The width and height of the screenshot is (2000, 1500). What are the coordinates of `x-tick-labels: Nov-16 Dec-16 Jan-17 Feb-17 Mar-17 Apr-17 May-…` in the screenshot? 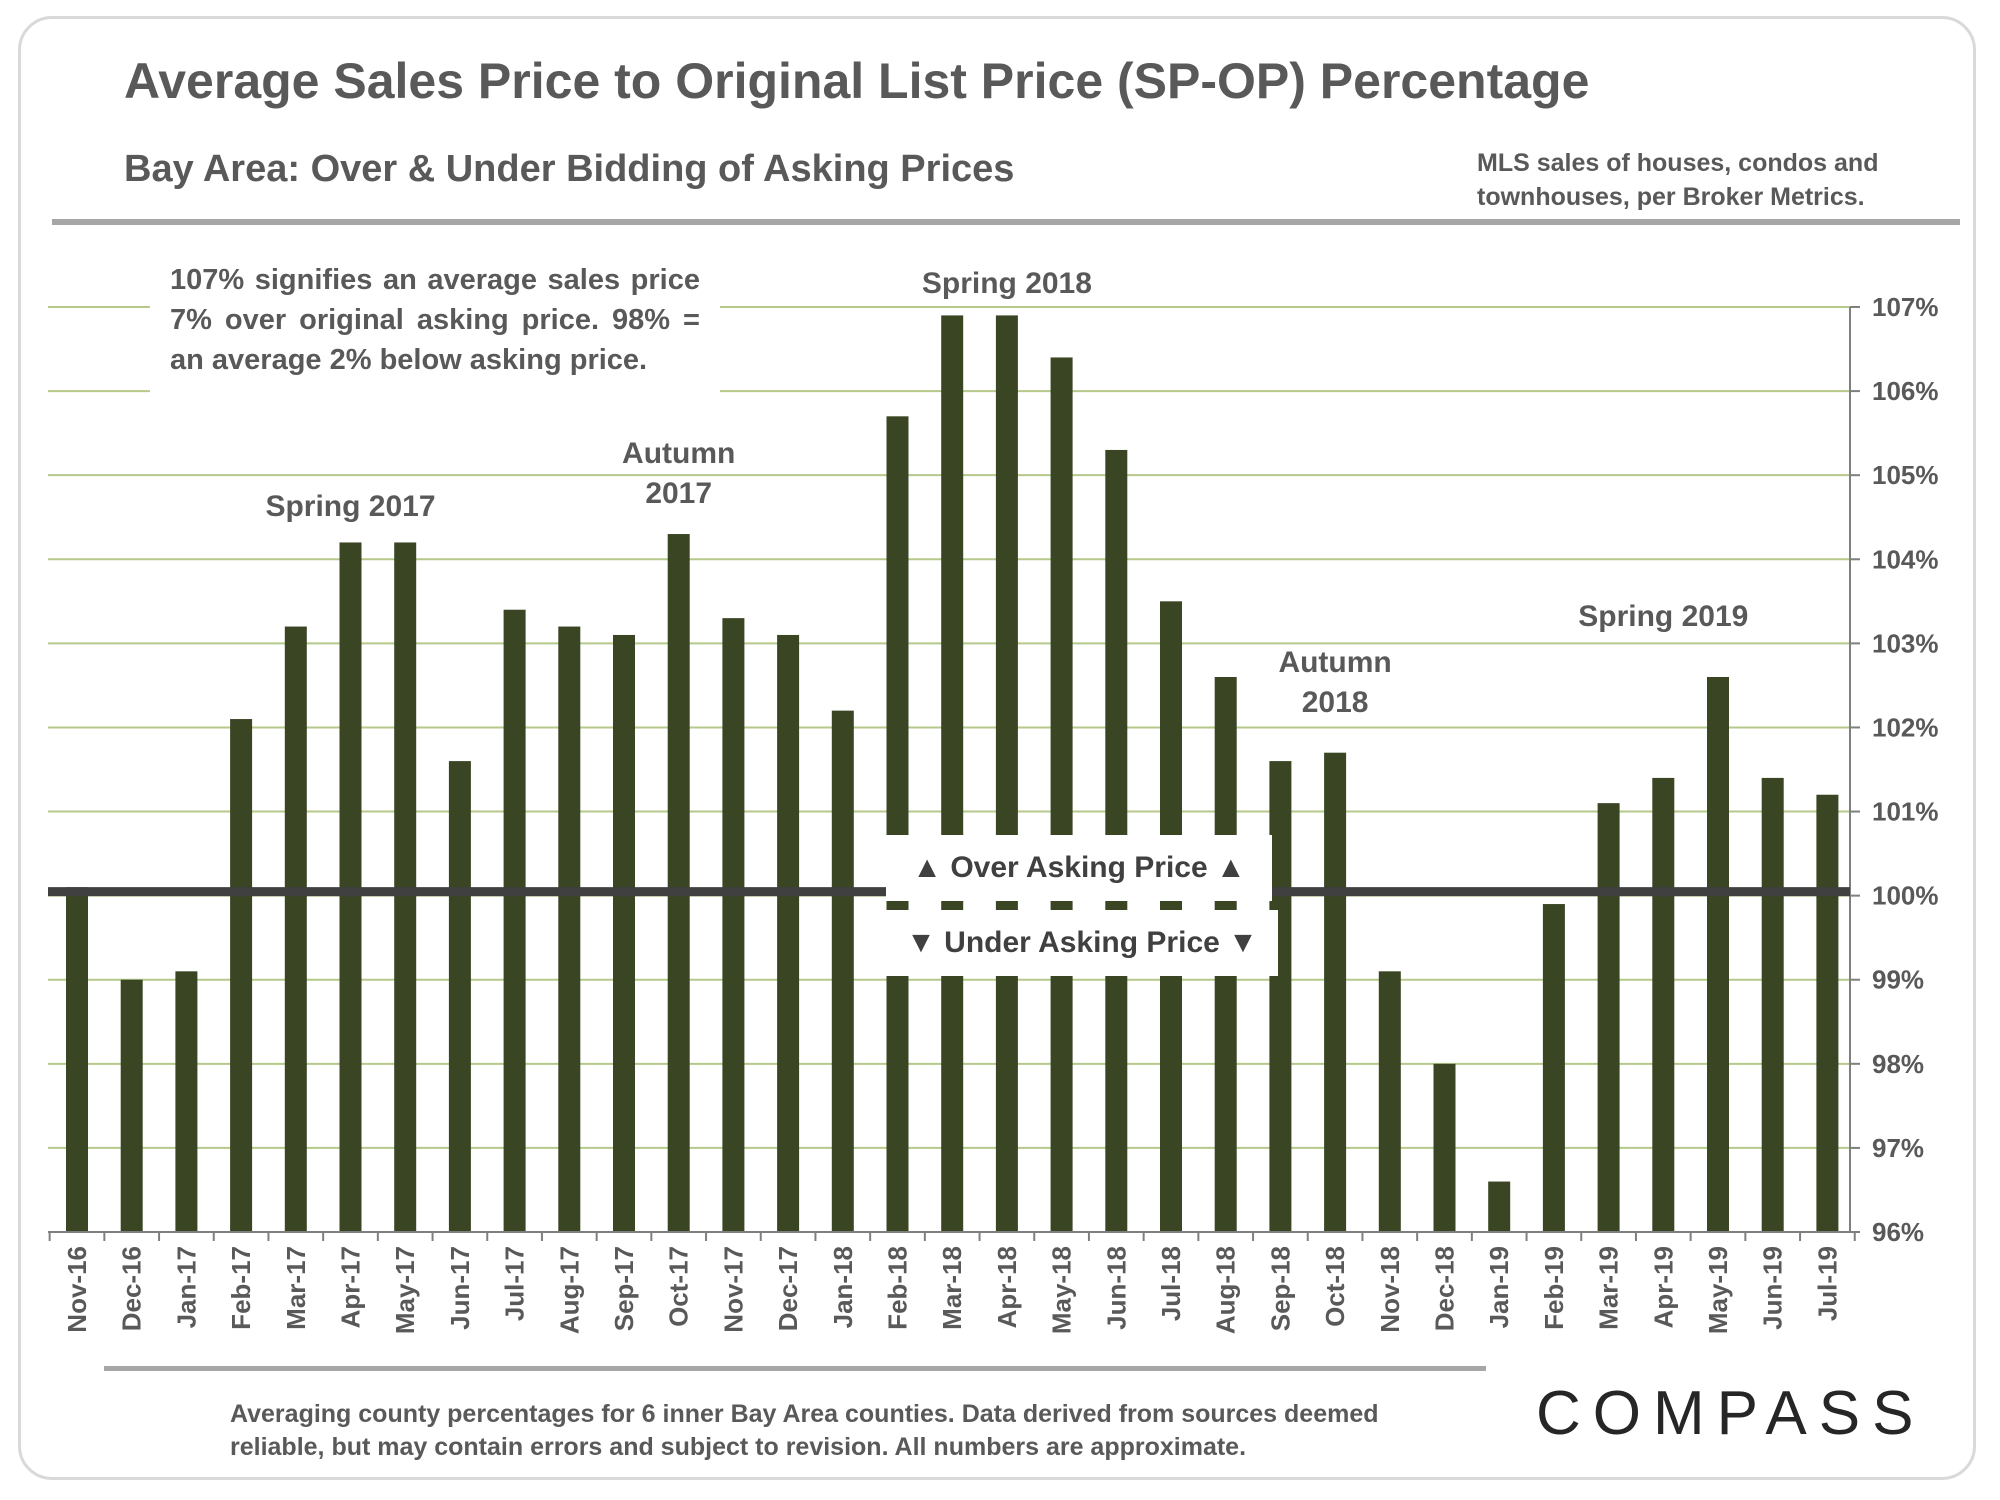 It's located at (952, 1290).